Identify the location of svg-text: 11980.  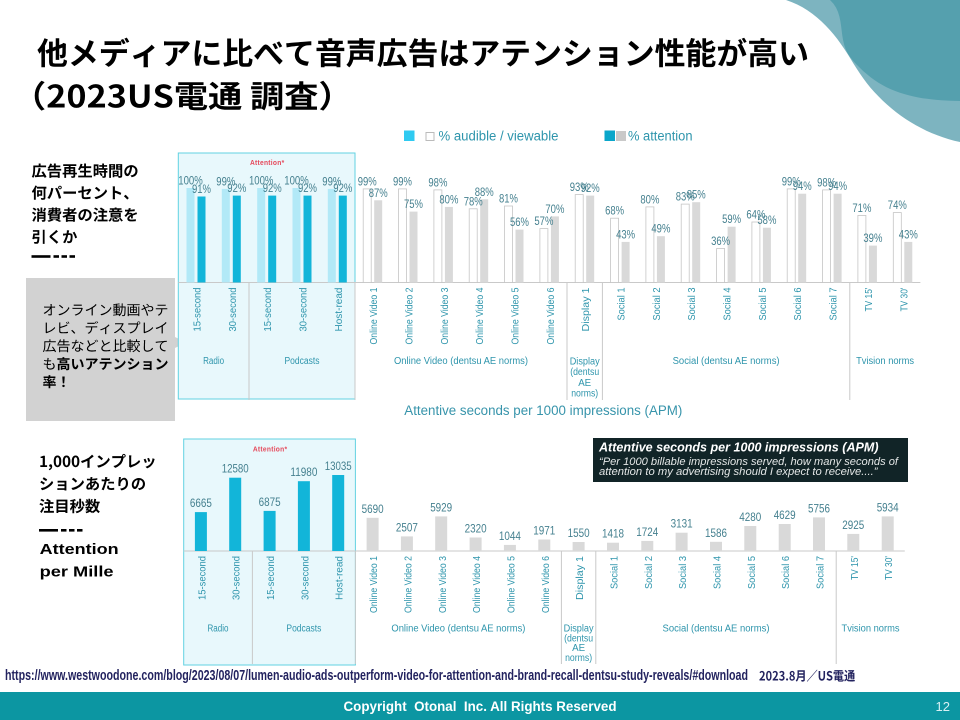
(303, 473).